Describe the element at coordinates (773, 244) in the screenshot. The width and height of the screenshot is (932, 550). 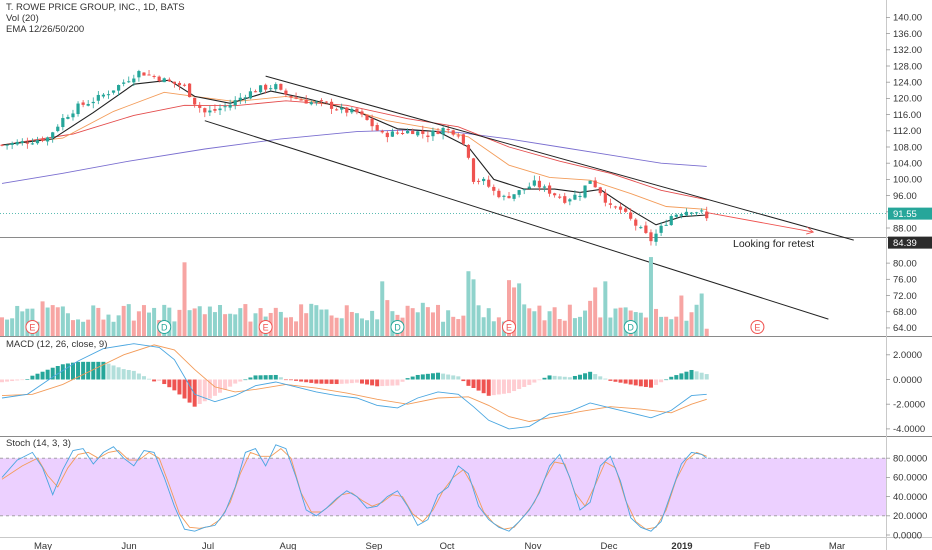
I see `retest-annotation: Looking for retest` at that location.